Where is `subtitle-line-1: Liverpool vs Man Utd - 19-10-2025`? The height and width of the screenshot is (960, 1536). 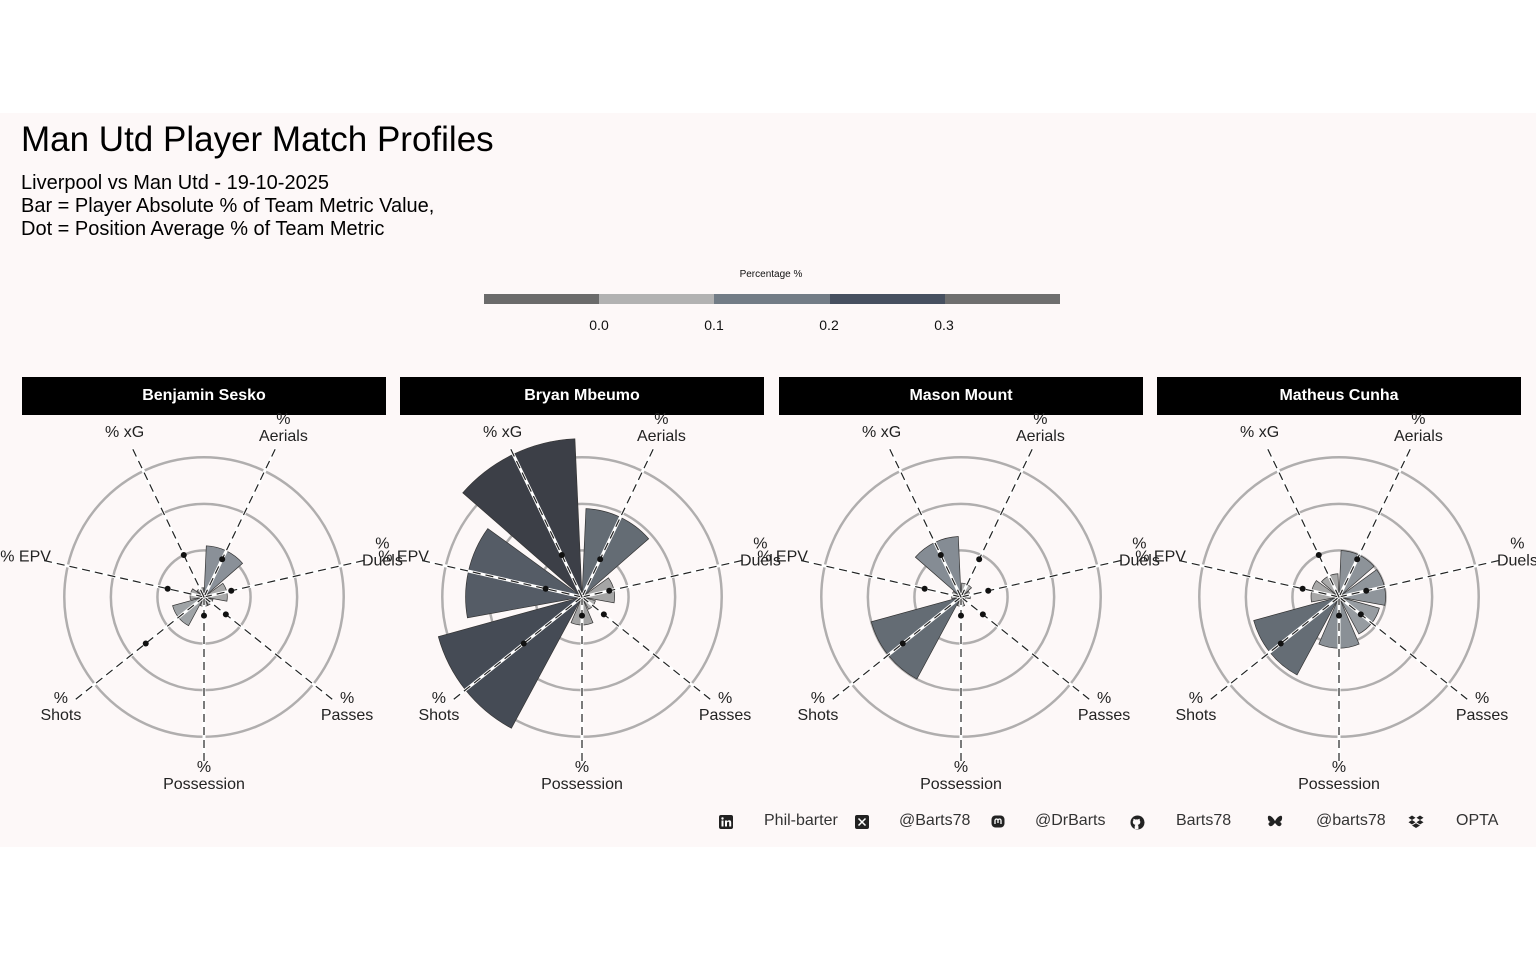 subtitle-line-1: Liverpool vs Man Utd - 19-10-2025 is located at coordinates (175, 183).